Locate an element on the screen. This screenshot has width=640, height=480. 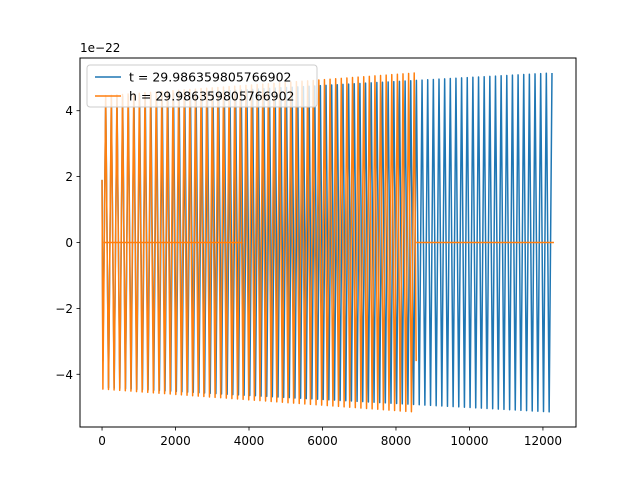
y-tick-label: 0 is located at coordinates (69, 243).